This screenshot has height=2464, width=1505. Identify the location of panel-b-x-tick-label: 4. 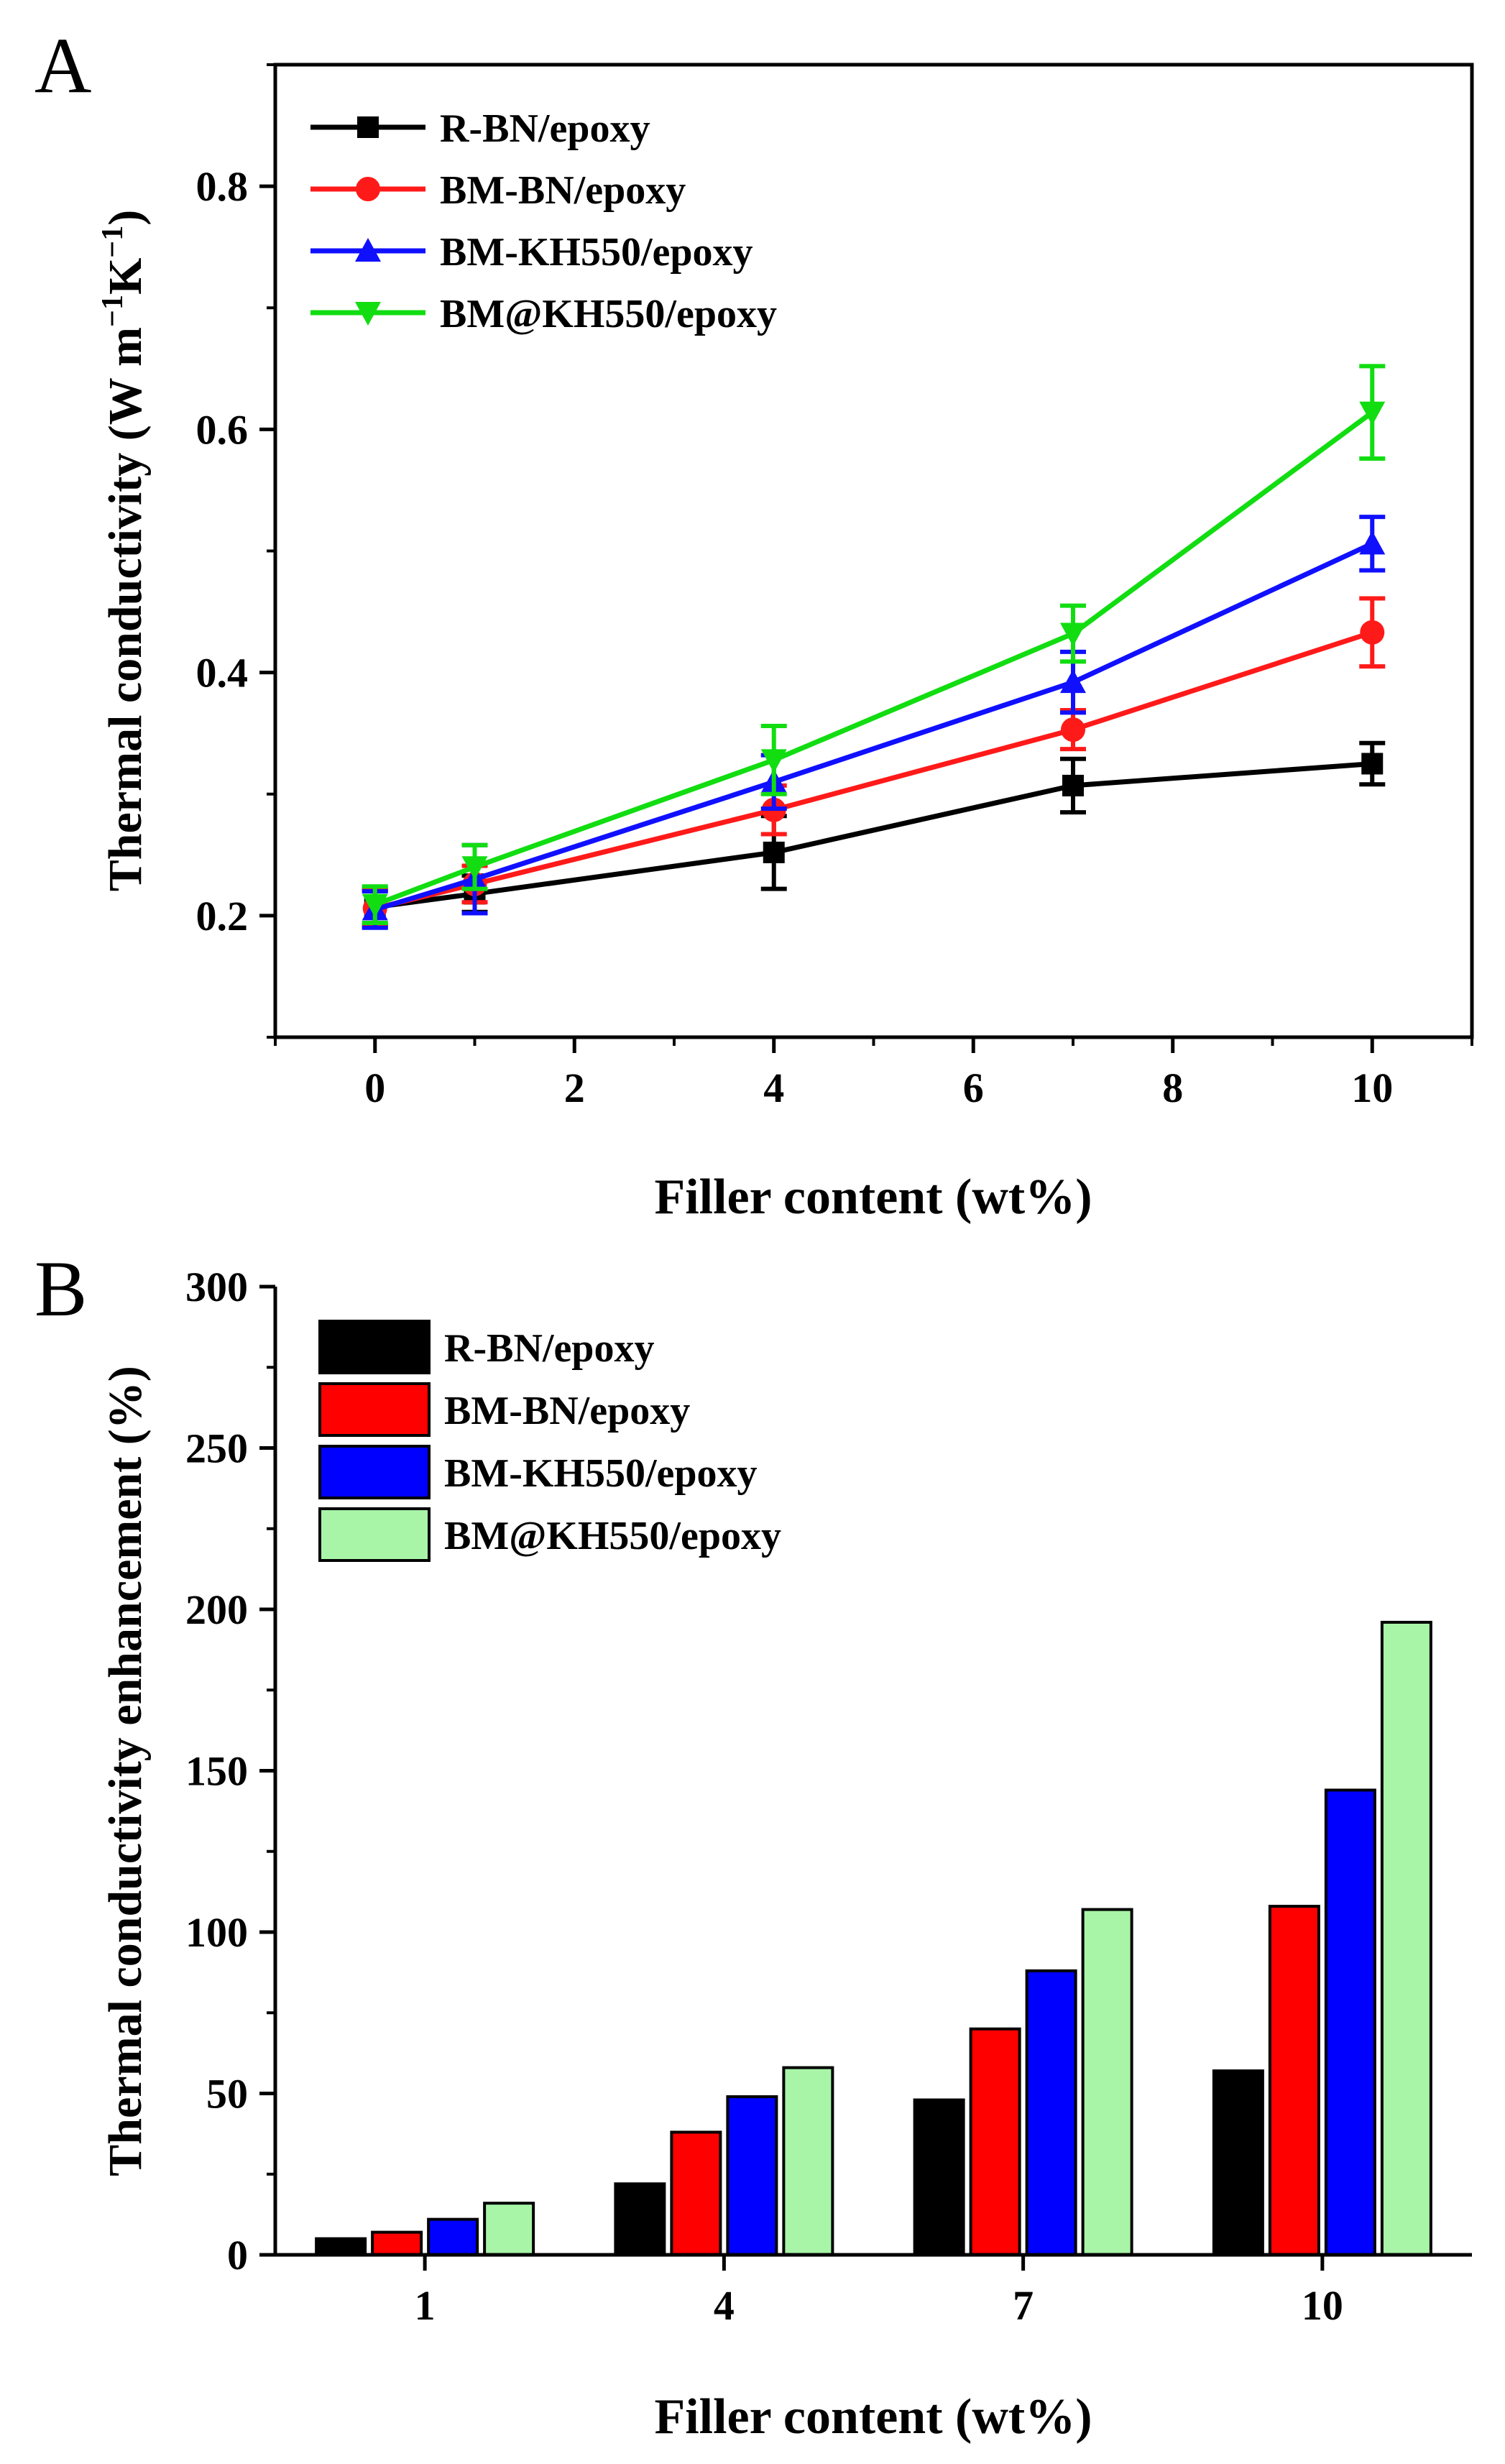
(724, 2305).